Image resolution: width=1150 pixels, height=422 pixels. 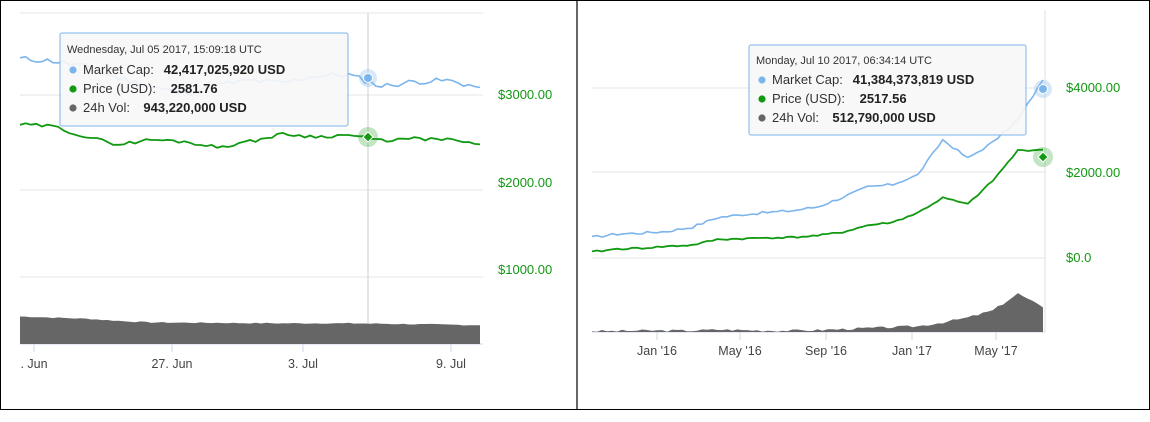 What do you see at coordinates (368, 137) in the screenshot?
I see `left-price-marker` at bounding box center [368, 137].